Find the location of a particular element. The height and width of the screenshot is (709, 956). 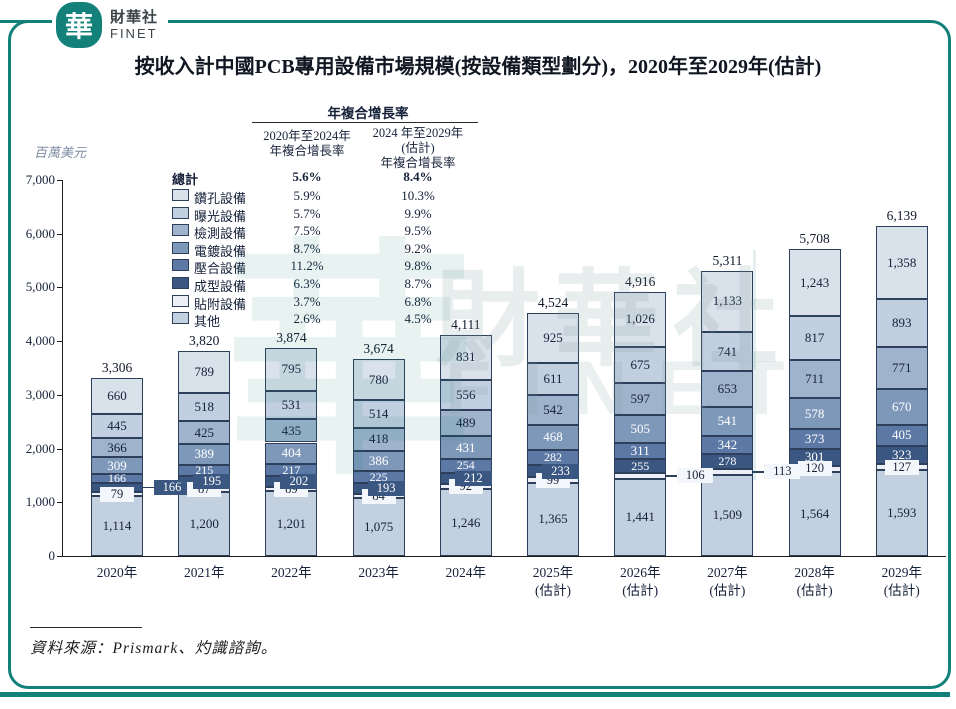

legend-label: 鑽孔設備 is located at coordinates (220, 198).